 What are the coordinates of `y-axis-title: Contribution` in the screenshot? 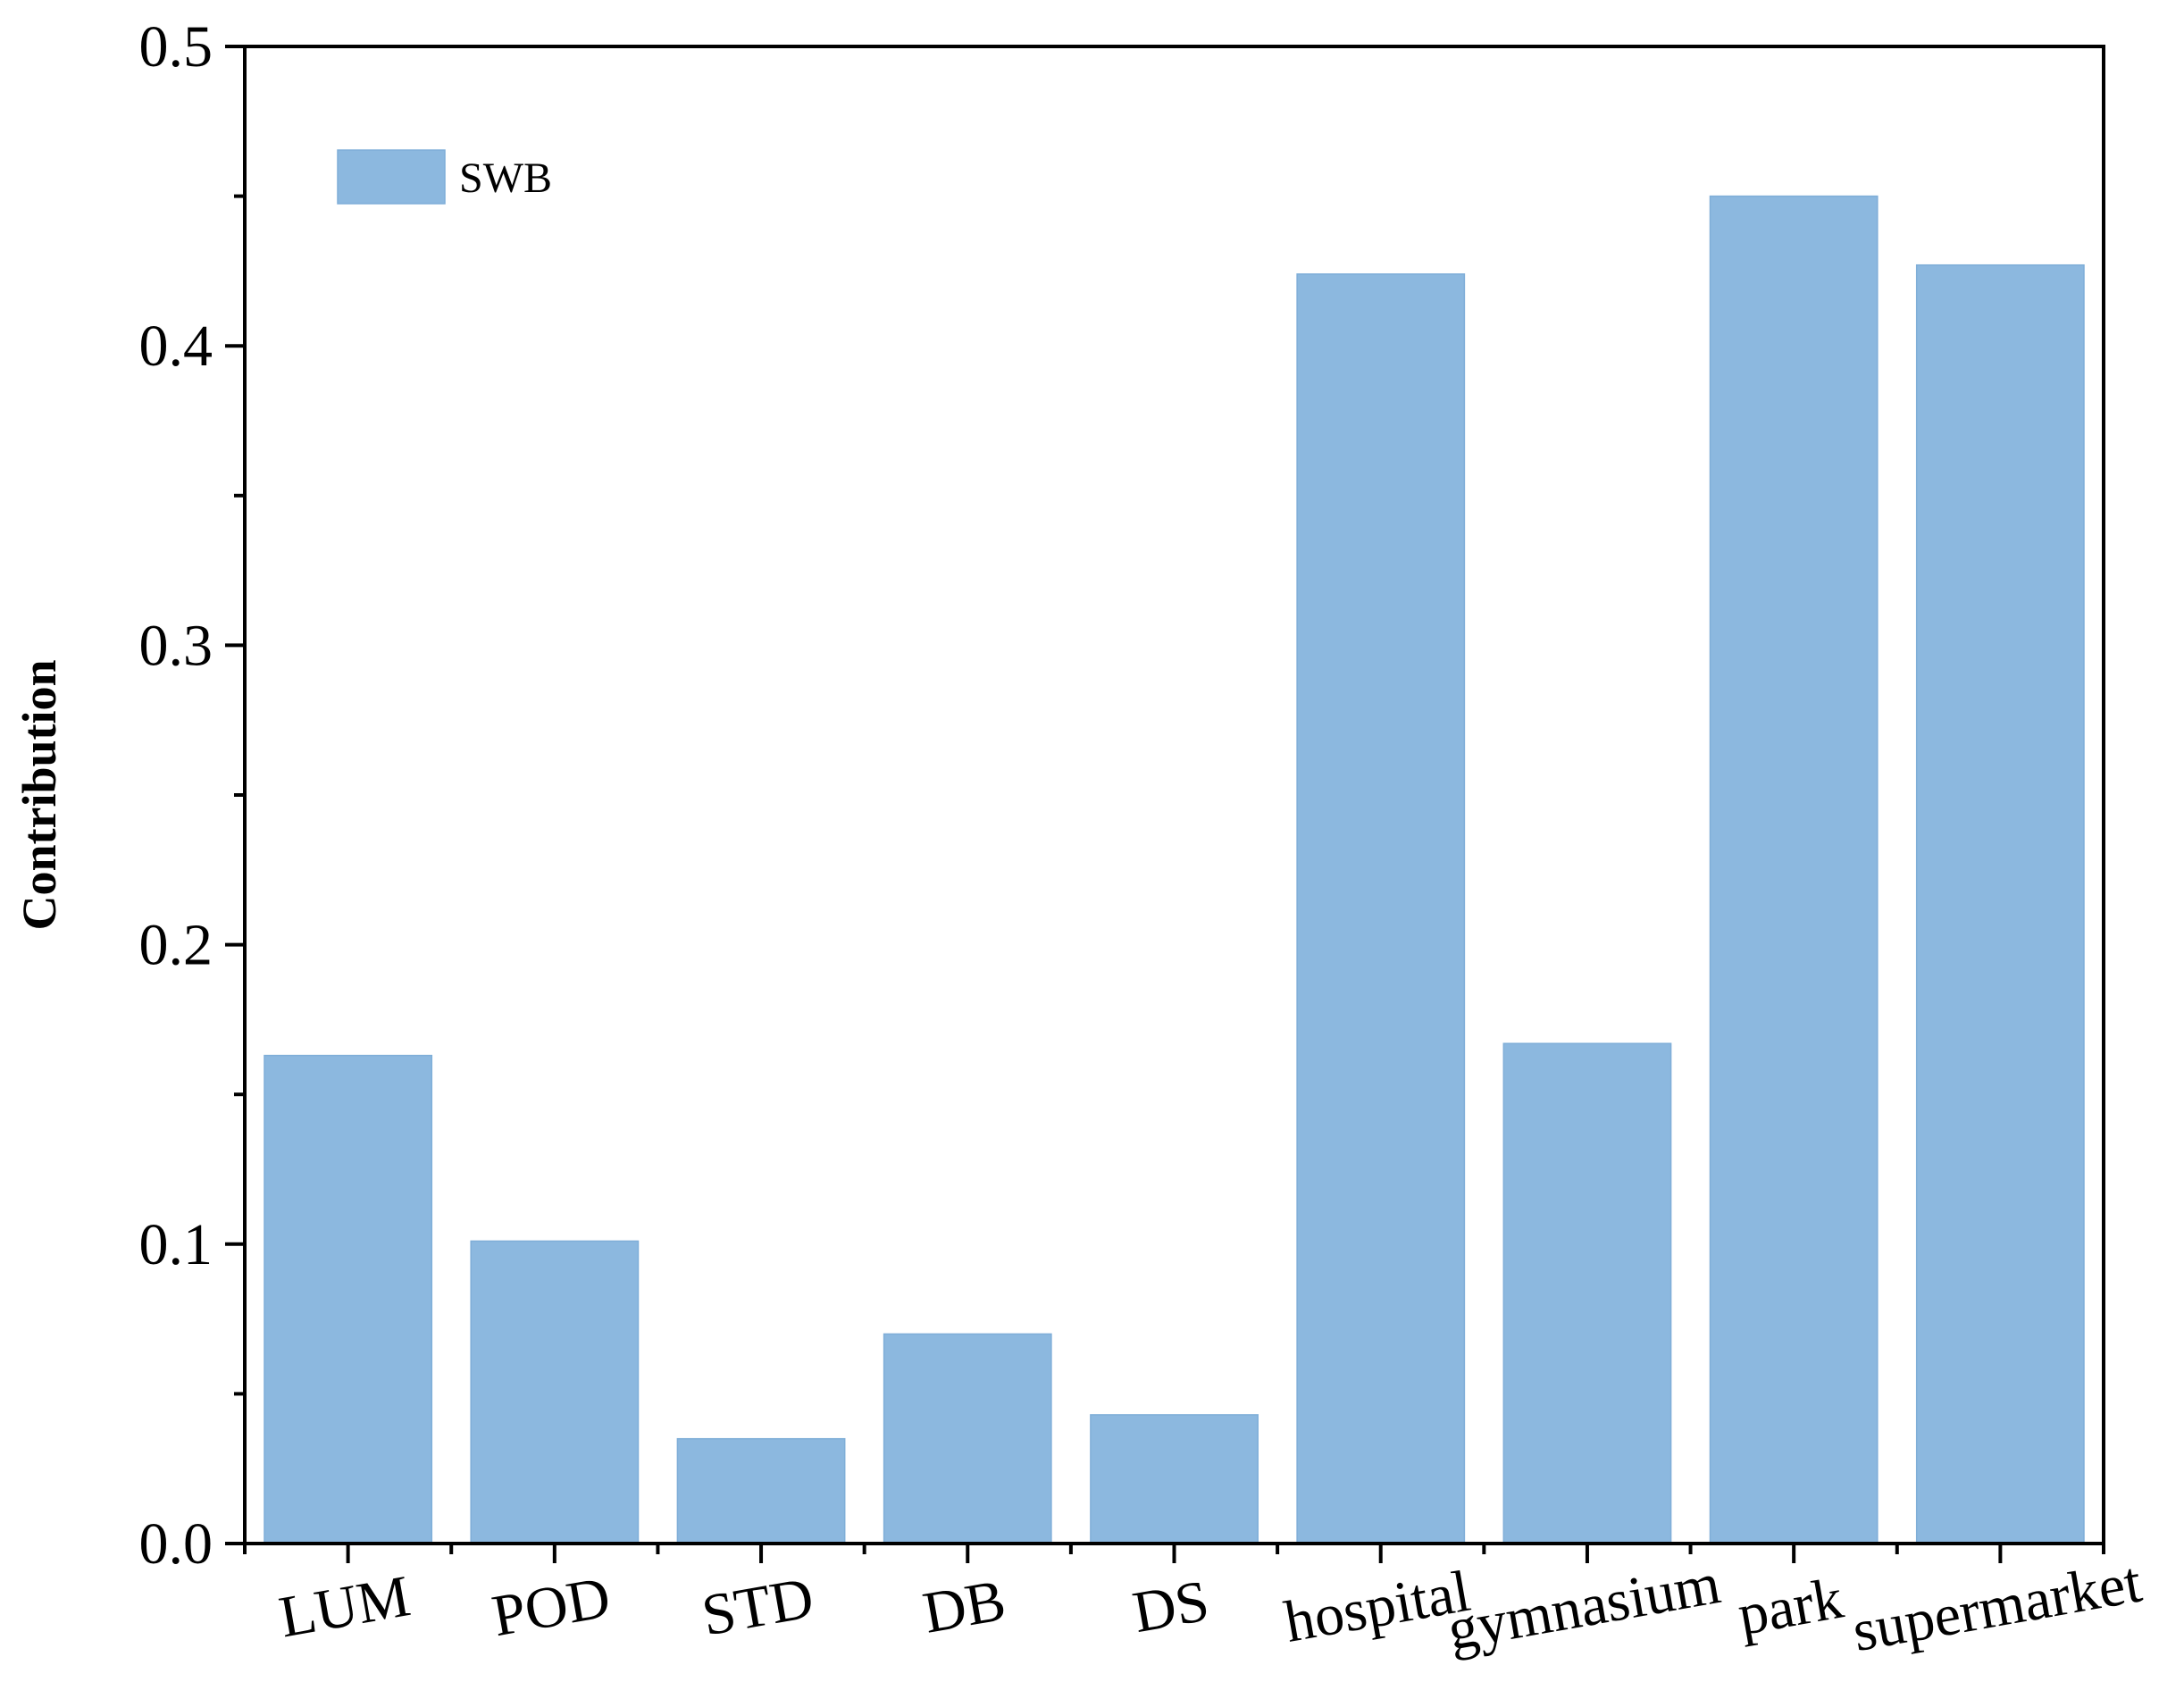 It's located at (39, 794).